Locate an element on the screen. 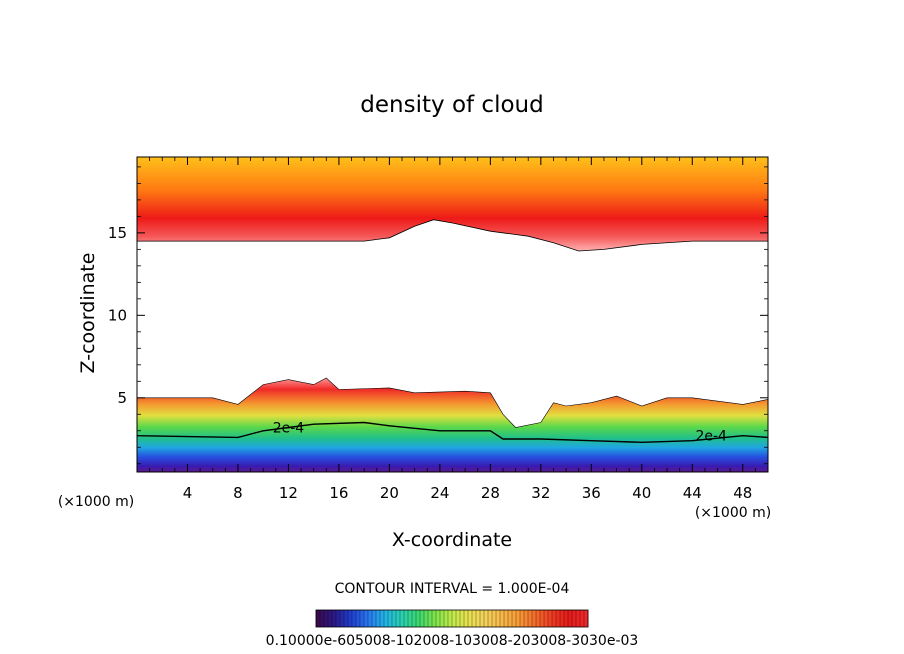  lower-cloud-layer is located at coordinates (452, 425).